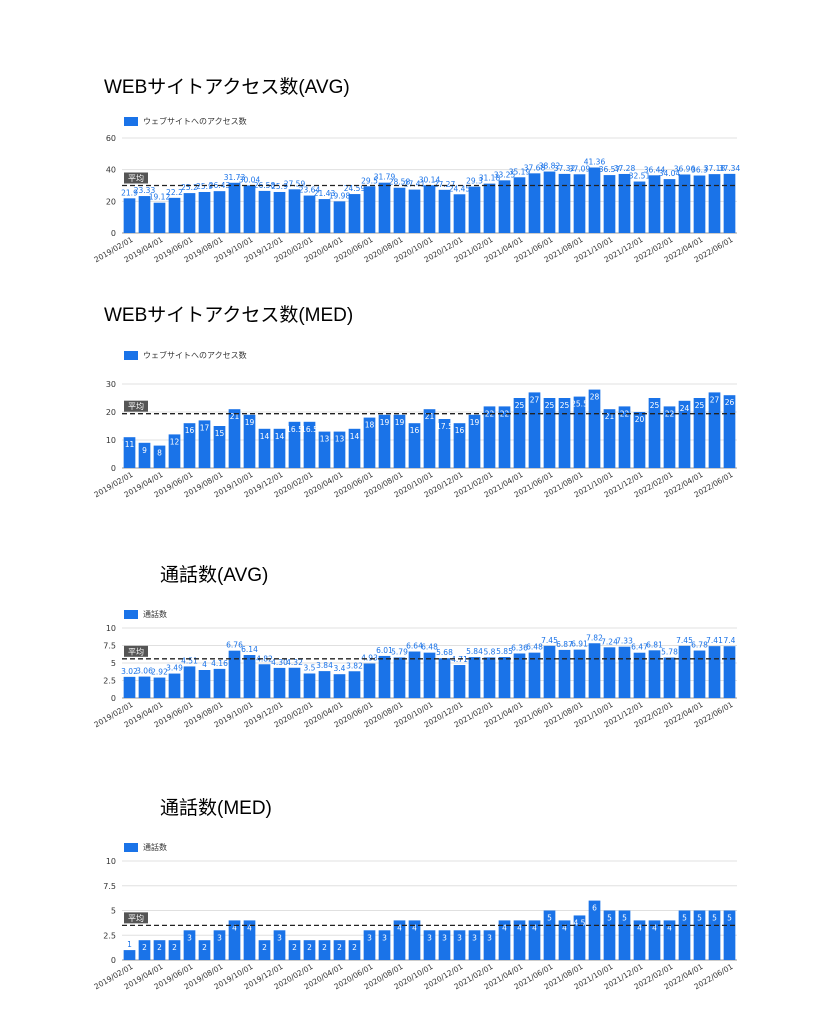 The width and height of the screenshot is (819, 1024). I want to click on data-label: 15, so click(220, 433).